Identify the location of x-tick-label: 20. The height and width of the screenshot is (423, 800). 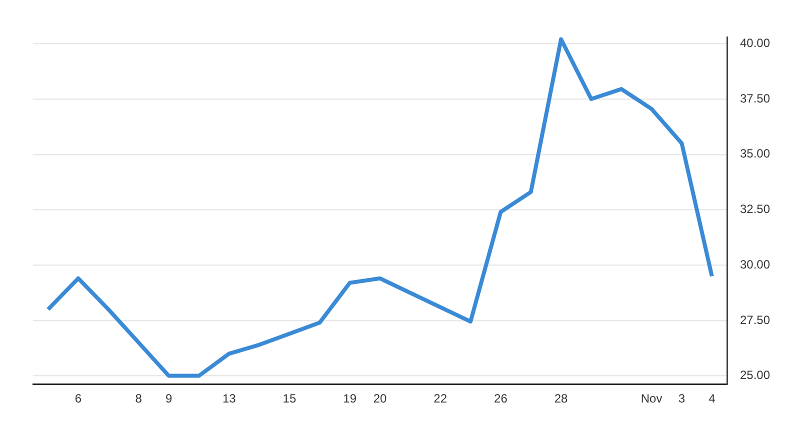
(380, 399).